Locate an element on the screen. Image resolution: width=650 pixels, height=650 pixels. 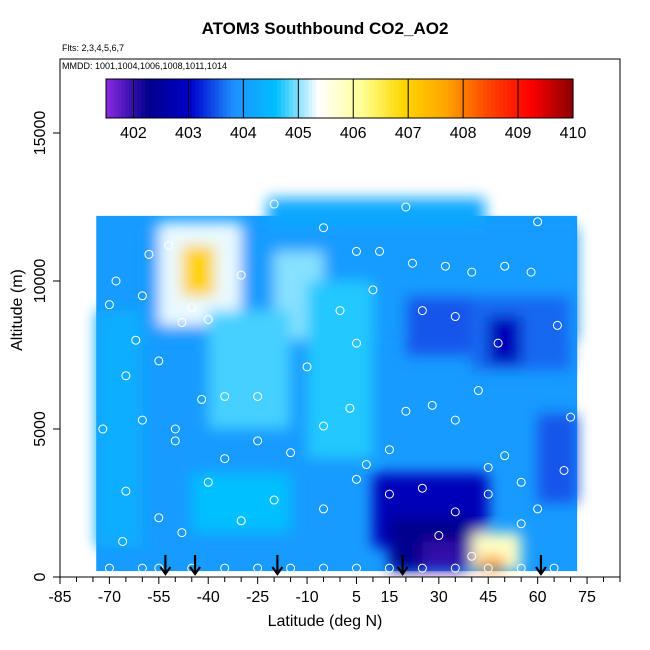
colorbar: 402 403 404 405 406 407 408 409 410 is located at coordinates (345, 110).